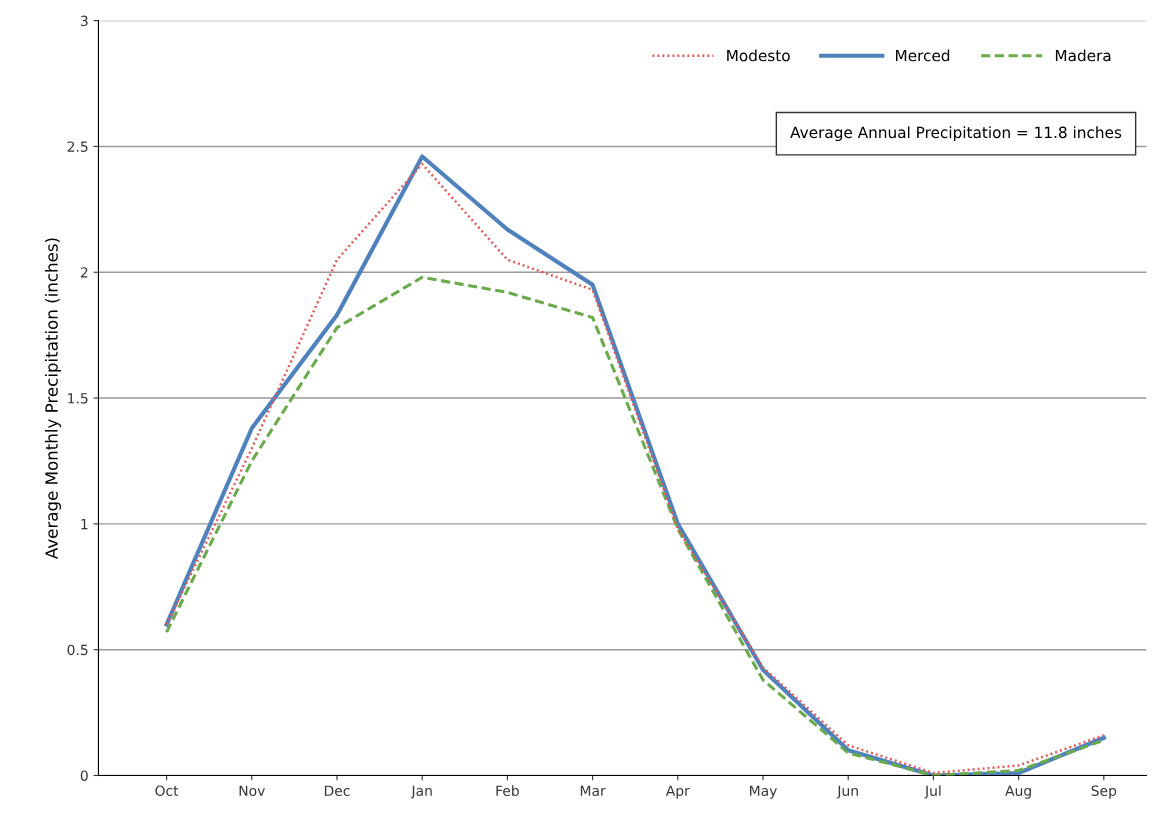  I want to click on x-tick-label: Jul, so click(932, 792).